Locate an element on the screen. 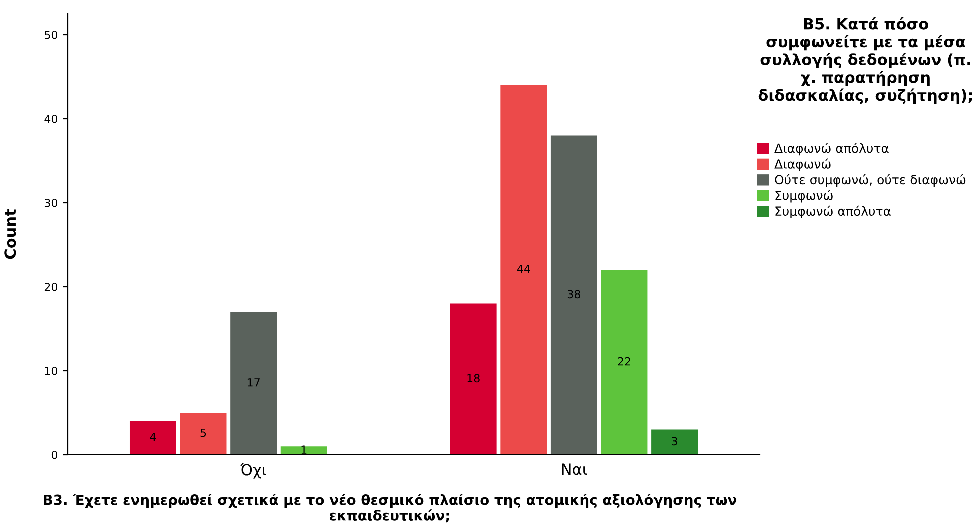 The width and height of the screenshot is (975, 529). data-label: 18 is located at coordinates (474, 378).